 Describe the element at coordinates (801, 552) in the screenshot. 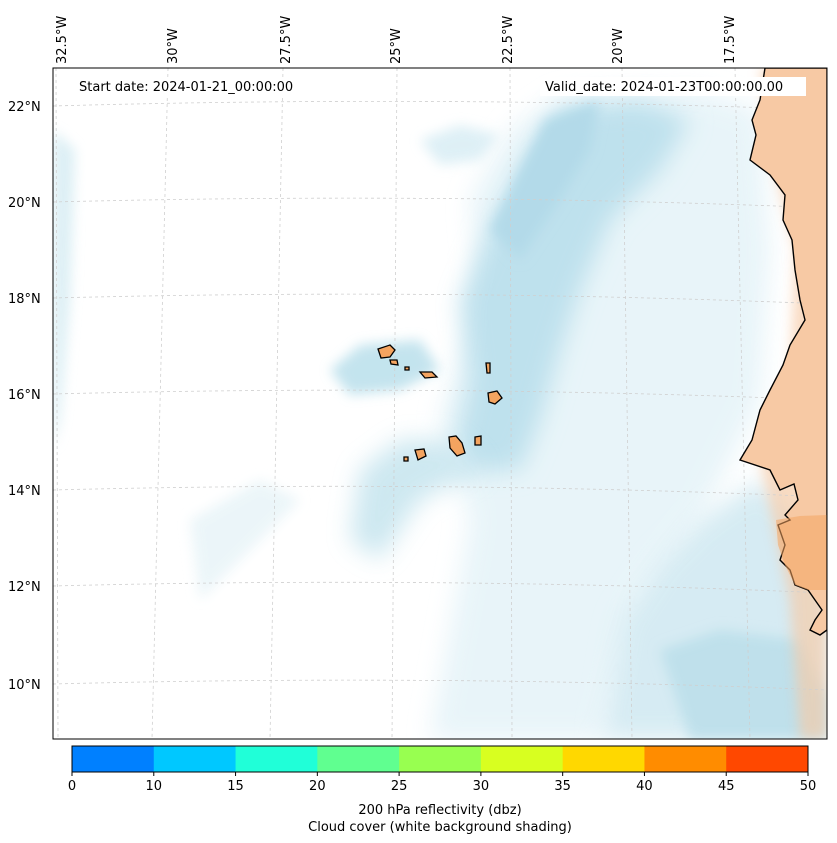

I see `africa-landmass` at that location.